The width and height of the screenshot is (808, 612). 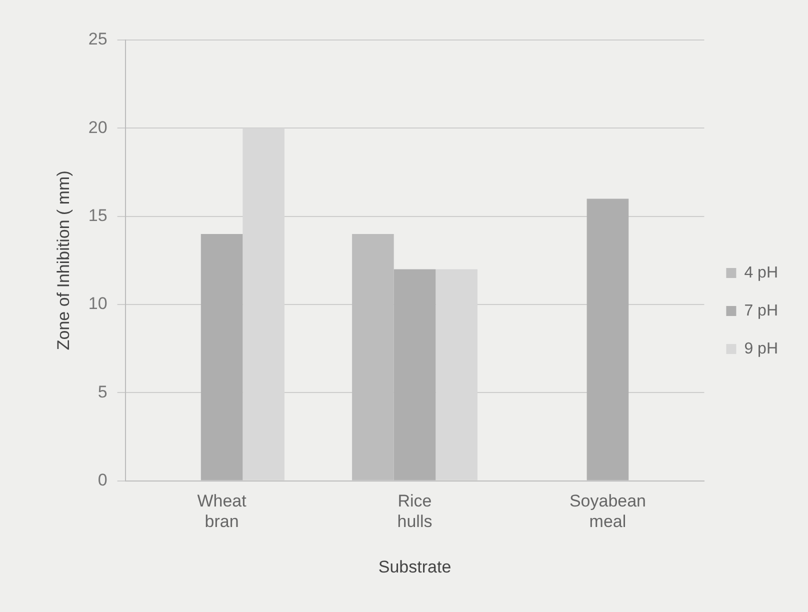 I want to click on y-tick-label: 15, so click(x=98, y=216).